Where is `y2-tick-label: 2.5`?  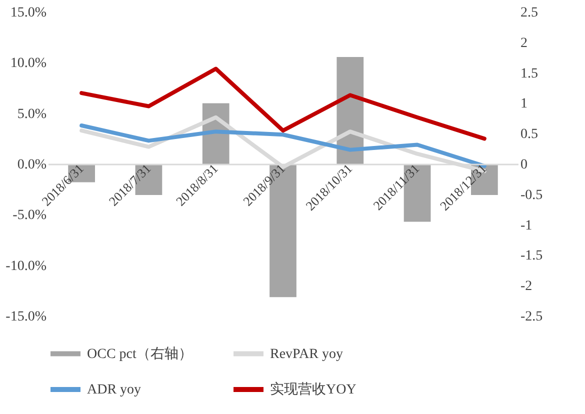 y2-tick-label: 2.5 is located at coordinates (529, 13).